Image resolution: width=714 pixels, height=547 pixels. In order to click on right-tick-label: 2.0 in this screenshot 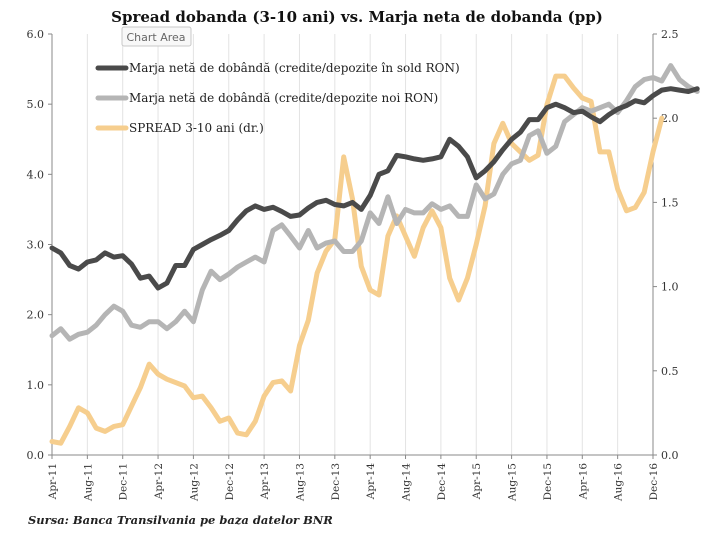, I will do `click(670, 118)`.